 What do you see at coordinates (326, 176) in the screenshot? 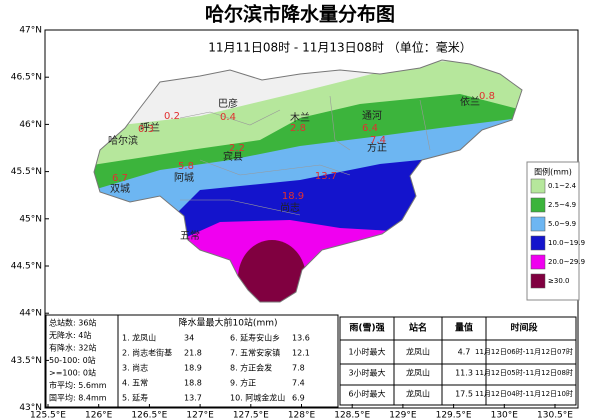
I see `station-value: 13.7` at bounding box center [326, 176].